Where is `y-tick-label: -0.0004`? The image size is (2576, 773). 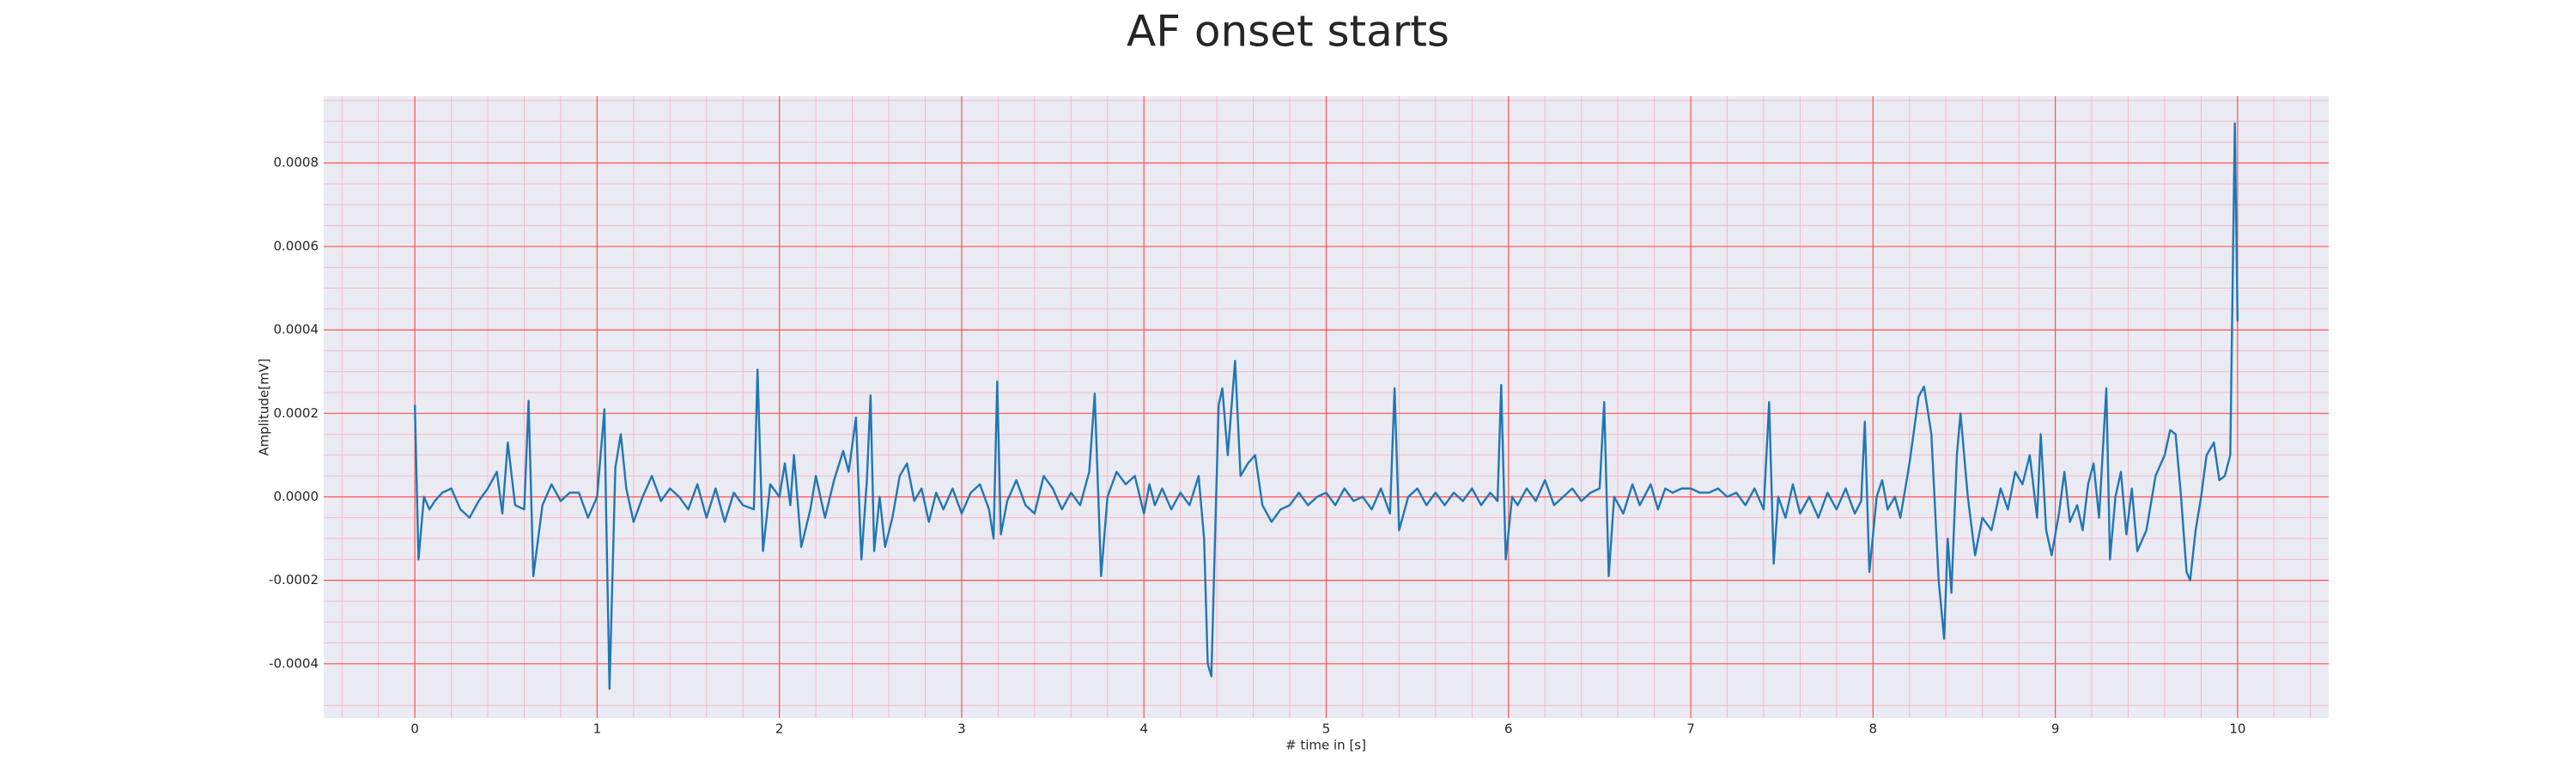
y-tick-label: -0.0004 is located at coordinates (294, 663).